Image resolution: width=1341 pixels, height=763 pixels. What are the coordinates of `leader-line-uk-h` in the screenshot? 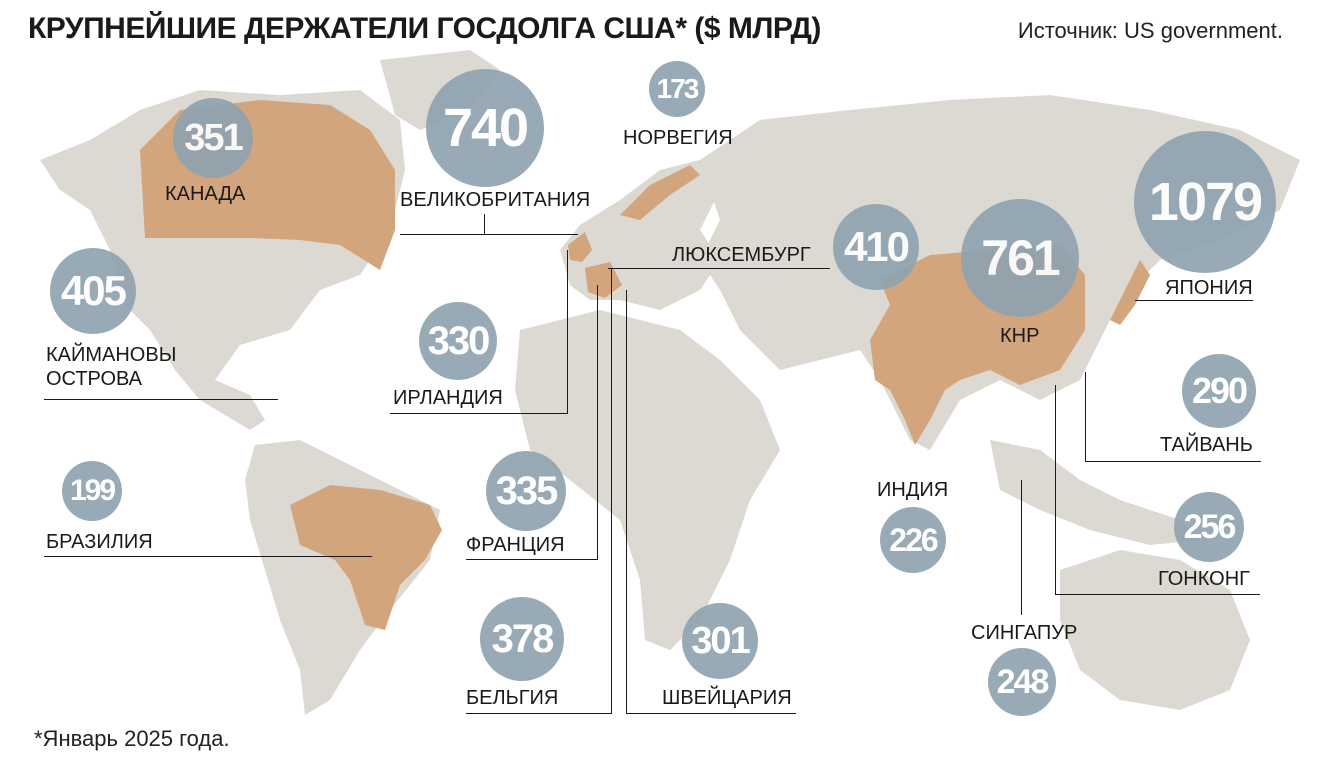 It's located at (489, 234).